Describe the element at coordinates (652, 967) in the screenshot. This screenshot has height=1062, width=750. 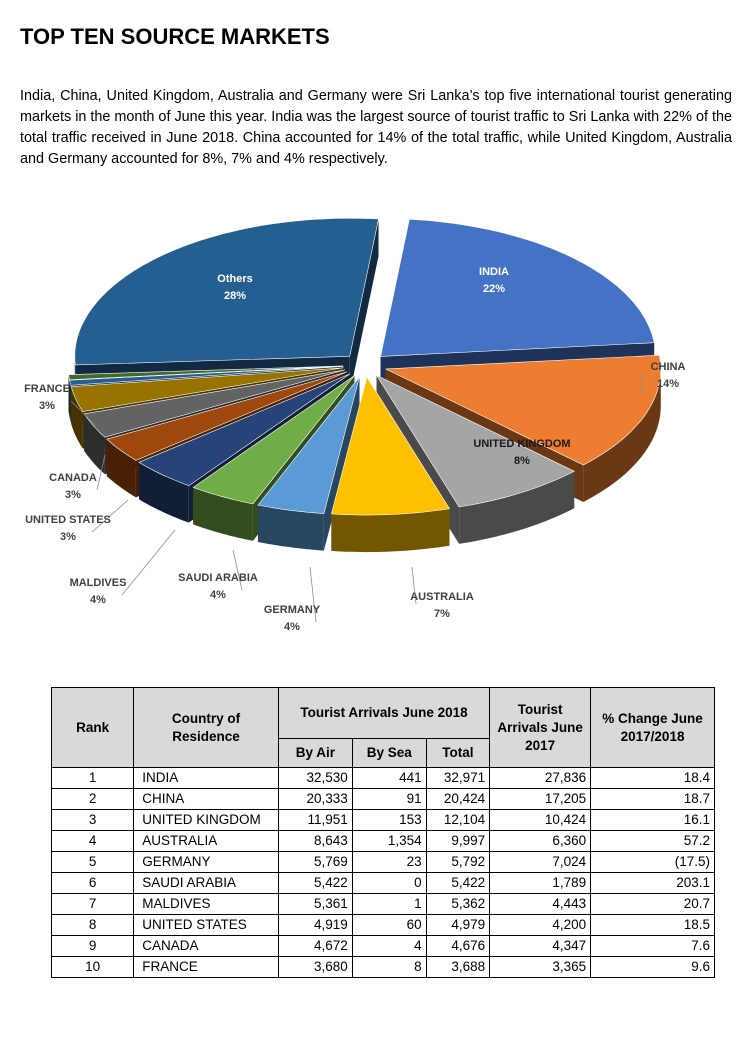
I see `cell-change: 9.6` at that location.